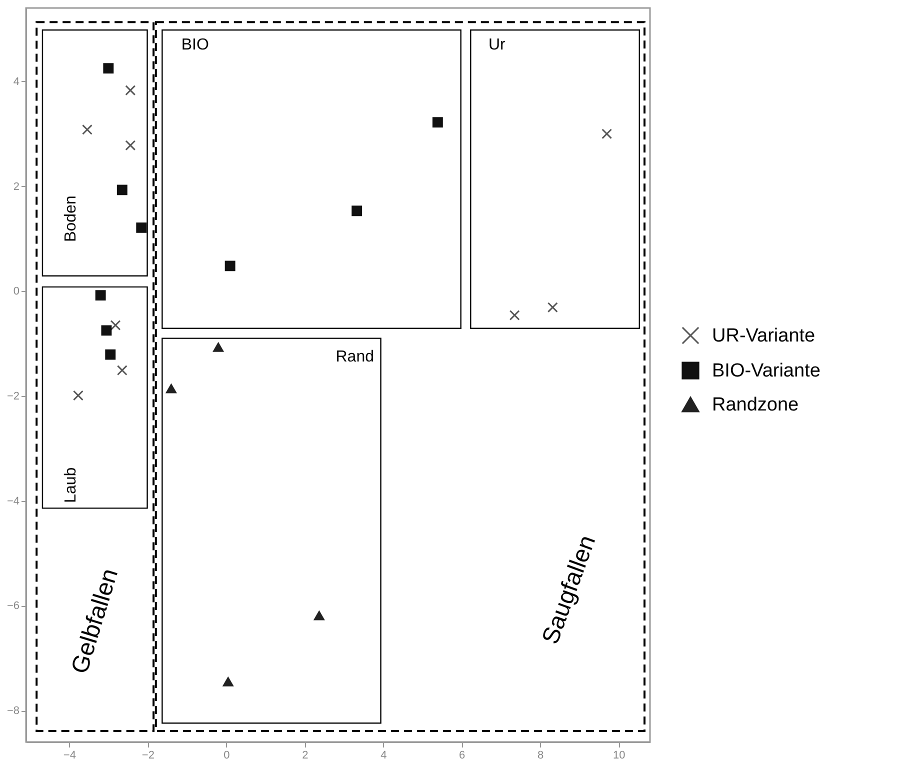  Describe the element at coordinates (148, 756) in the screenshot. I see `x-tick-label: −2` at that location.